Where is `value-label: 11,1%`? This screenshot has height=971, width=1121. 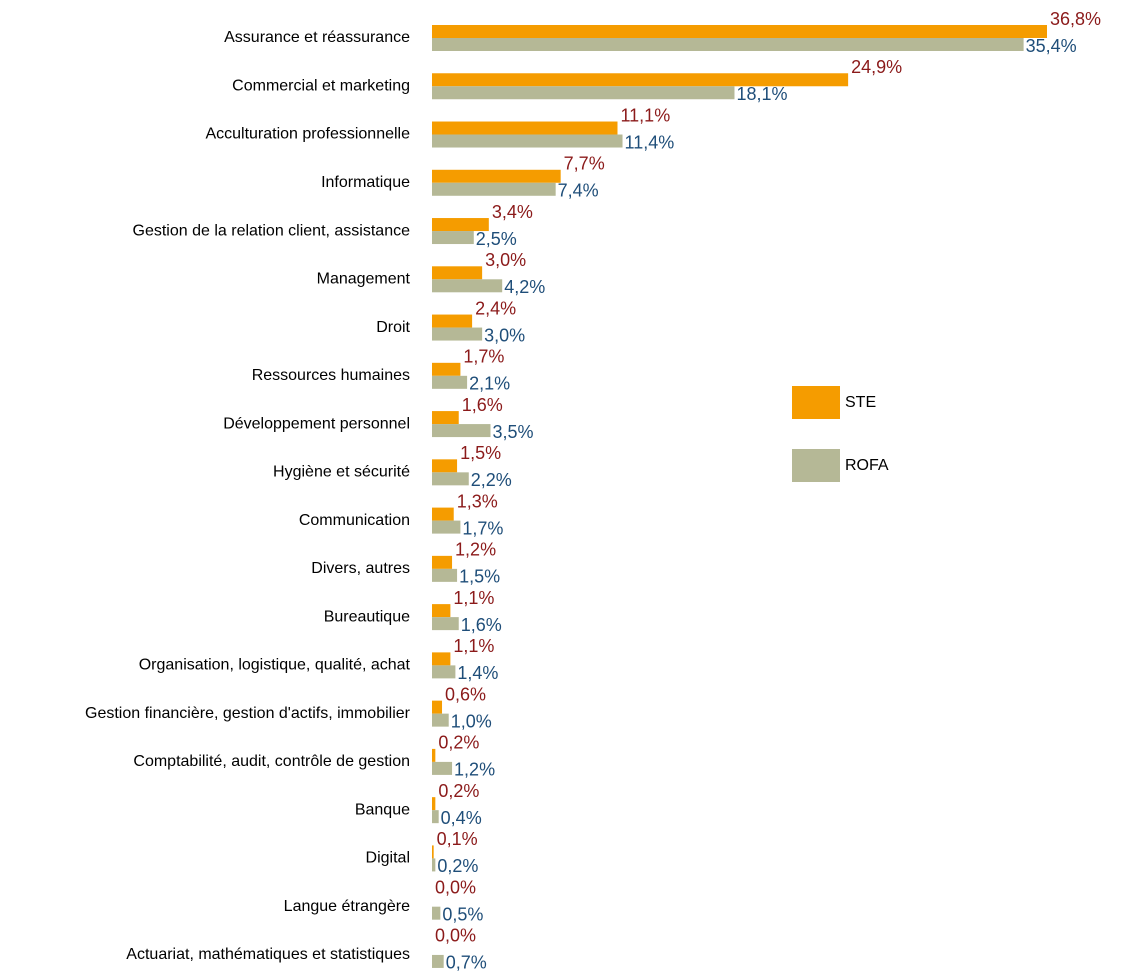 value-label: 11,1% is located at coordinates (646, 115).